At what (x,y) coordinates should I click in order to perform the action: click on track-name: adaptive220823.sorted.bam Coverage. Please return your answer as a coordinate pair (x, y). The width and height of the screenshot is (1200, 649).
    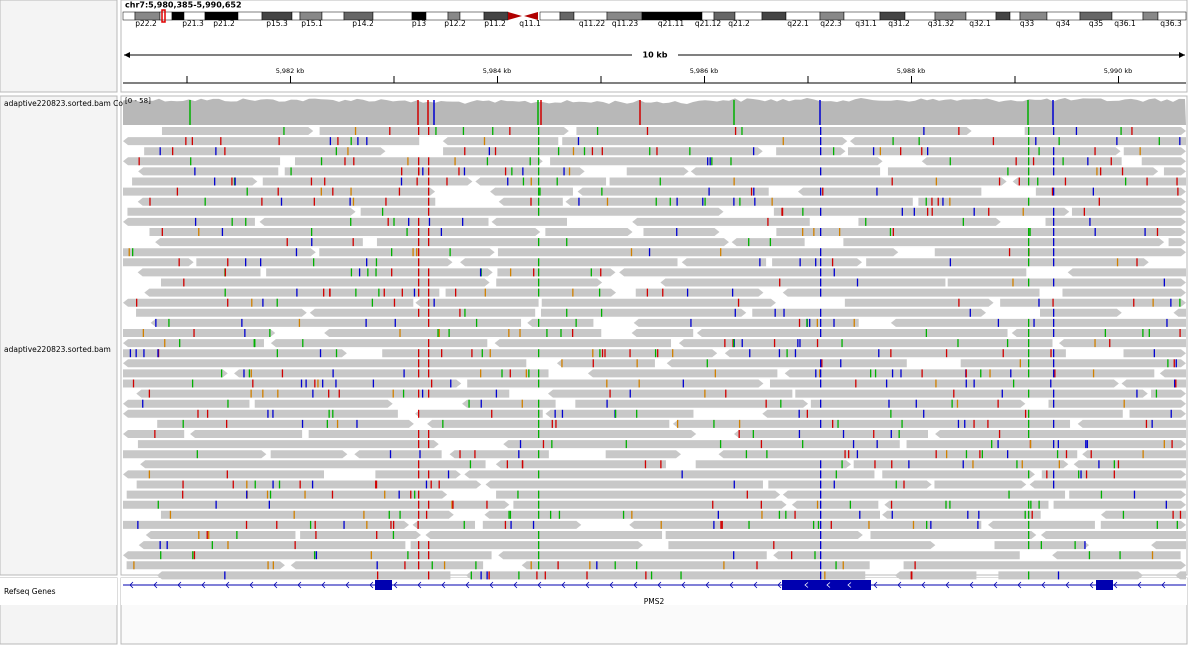
    Looking at the image, I should click on (76, 103).